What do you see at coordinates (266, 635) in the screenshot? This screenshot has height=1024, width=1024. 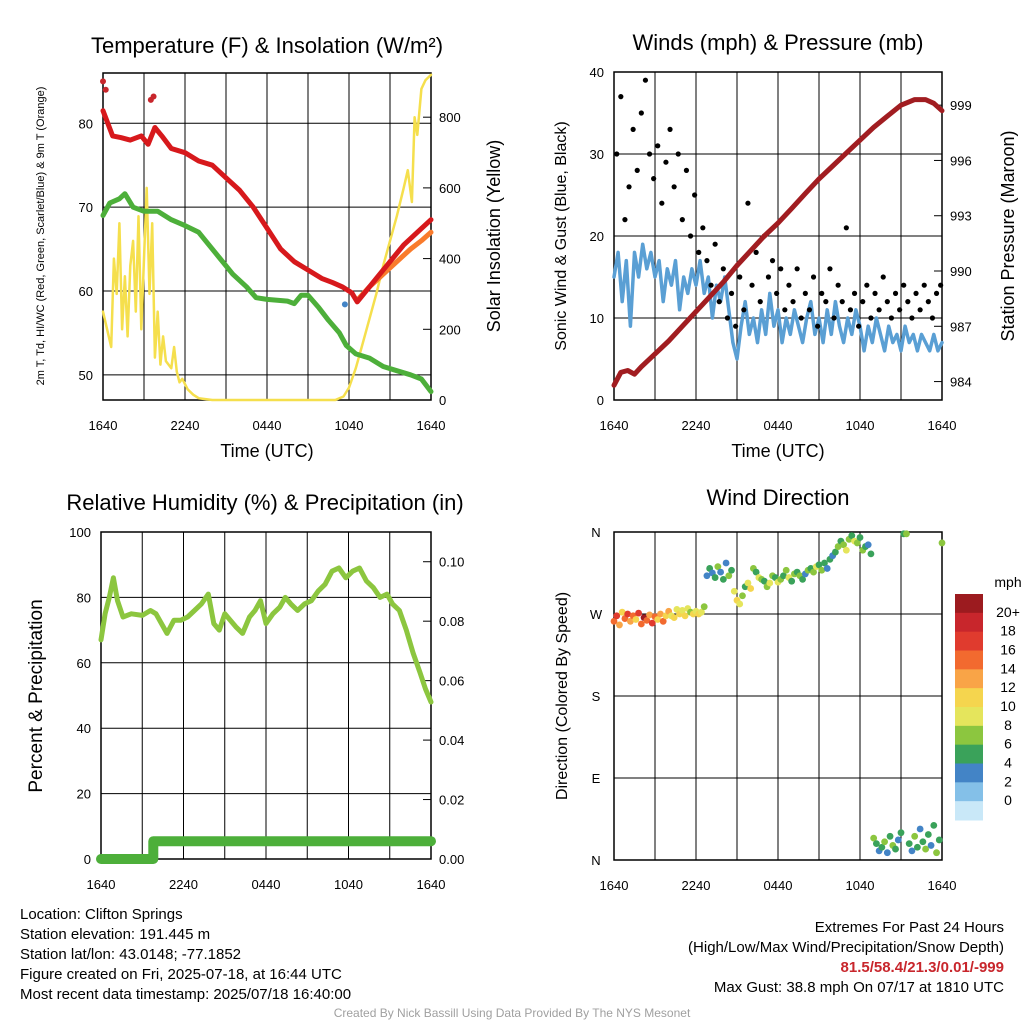 I see `humidity-line` at bounding box center [266, 635].